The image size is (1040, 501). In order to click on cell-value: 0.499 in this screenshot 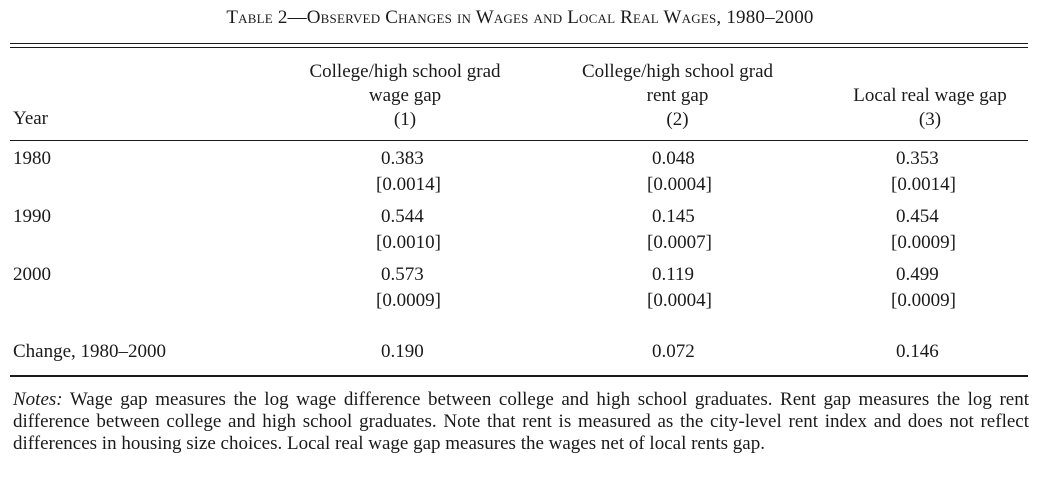, I will do `click(917, 274)`.